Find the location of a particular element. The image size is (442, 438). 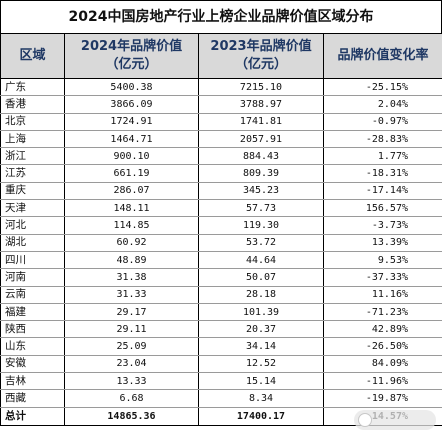

region-cell: 上海 is located at coordinates (32, 139).